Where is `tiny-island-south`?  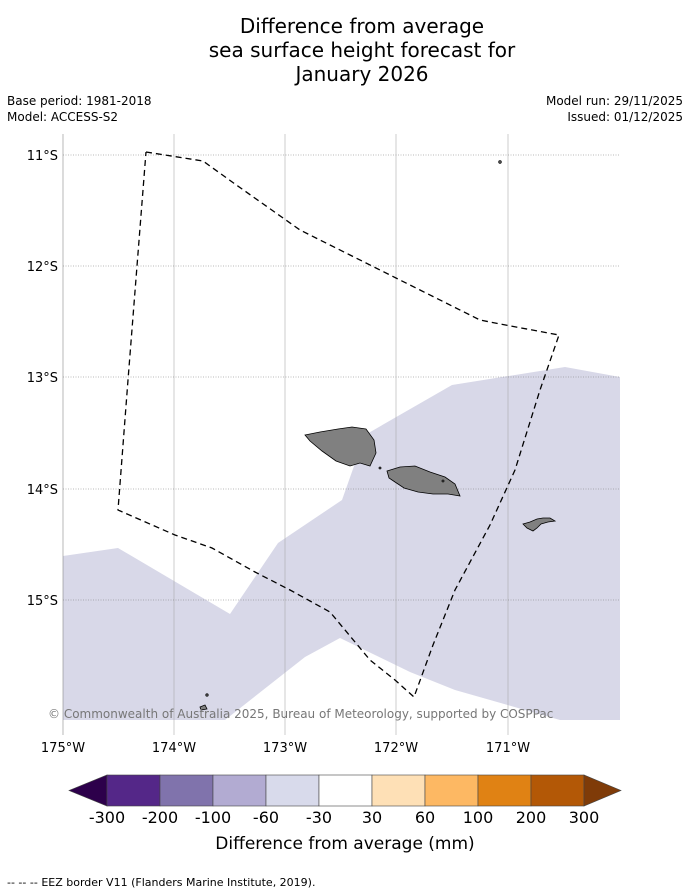
tiny-island-south is located at coordinates (207, 695).